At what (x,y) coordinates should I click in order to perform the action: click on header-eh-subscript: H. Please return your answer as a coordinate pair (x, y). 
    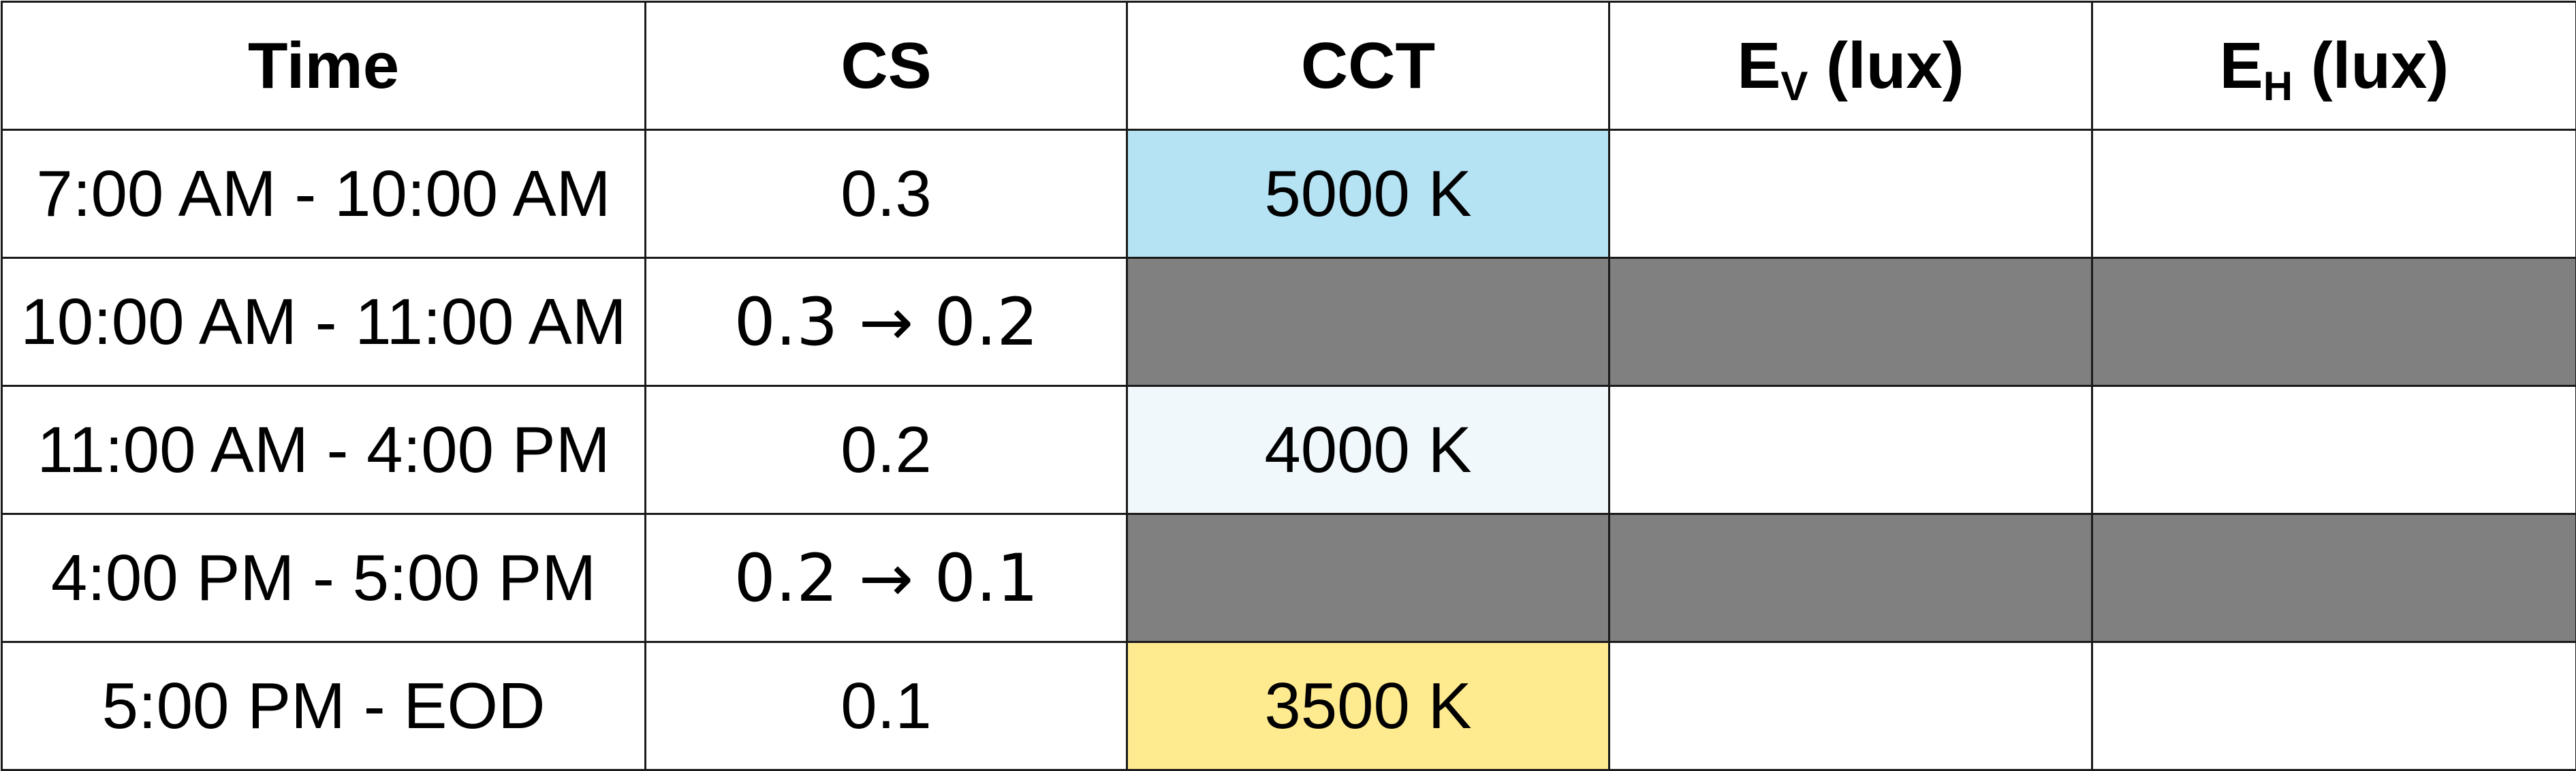
    Looking at the image, I should click on (2278, 86).